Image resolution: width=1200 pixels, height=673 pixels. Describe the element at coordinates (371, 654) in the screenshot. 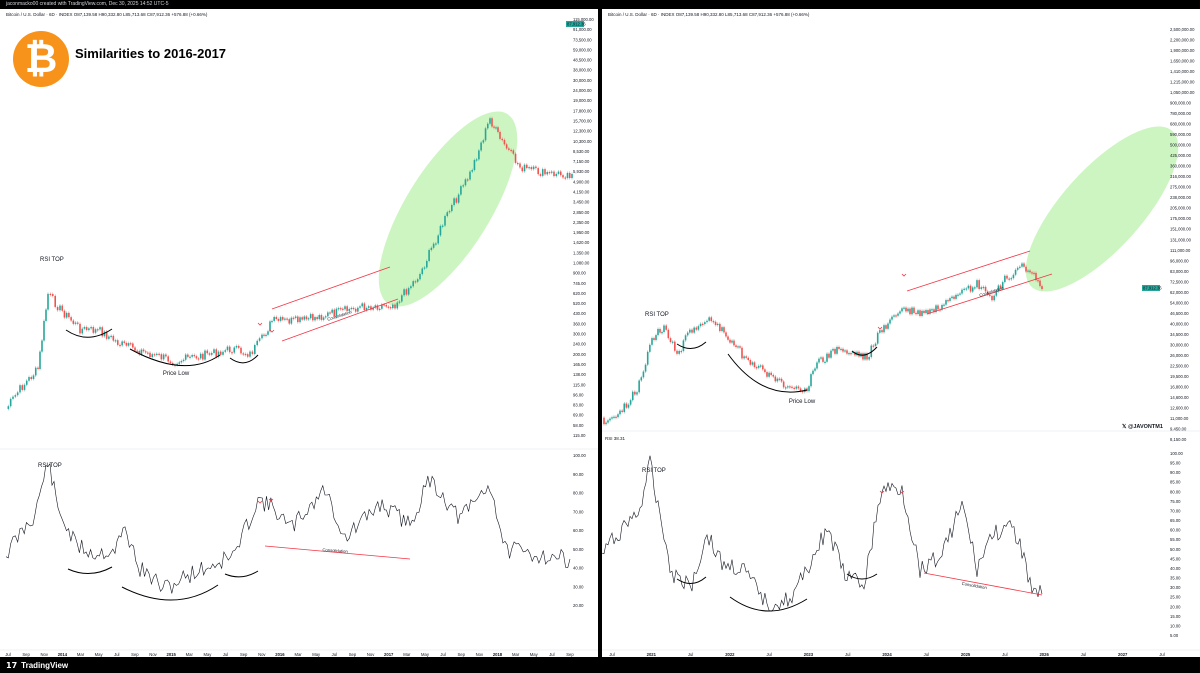

I see `time-axis-label: Nov` at that location.